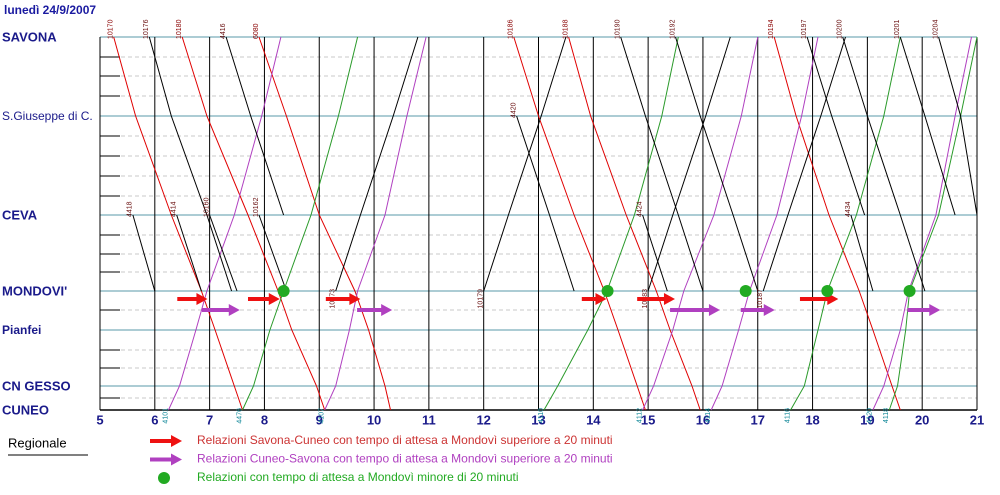 This screenshot has width=1000, height=495. What do you see at coordinates (206, 207) in the screenshot?
I see `train-number: 10160` at bounding box center [206, 207].